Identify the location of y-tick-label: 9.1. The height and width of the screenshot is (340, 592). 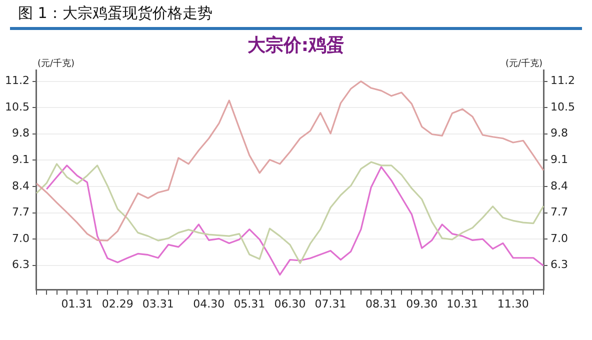
(21, 159).